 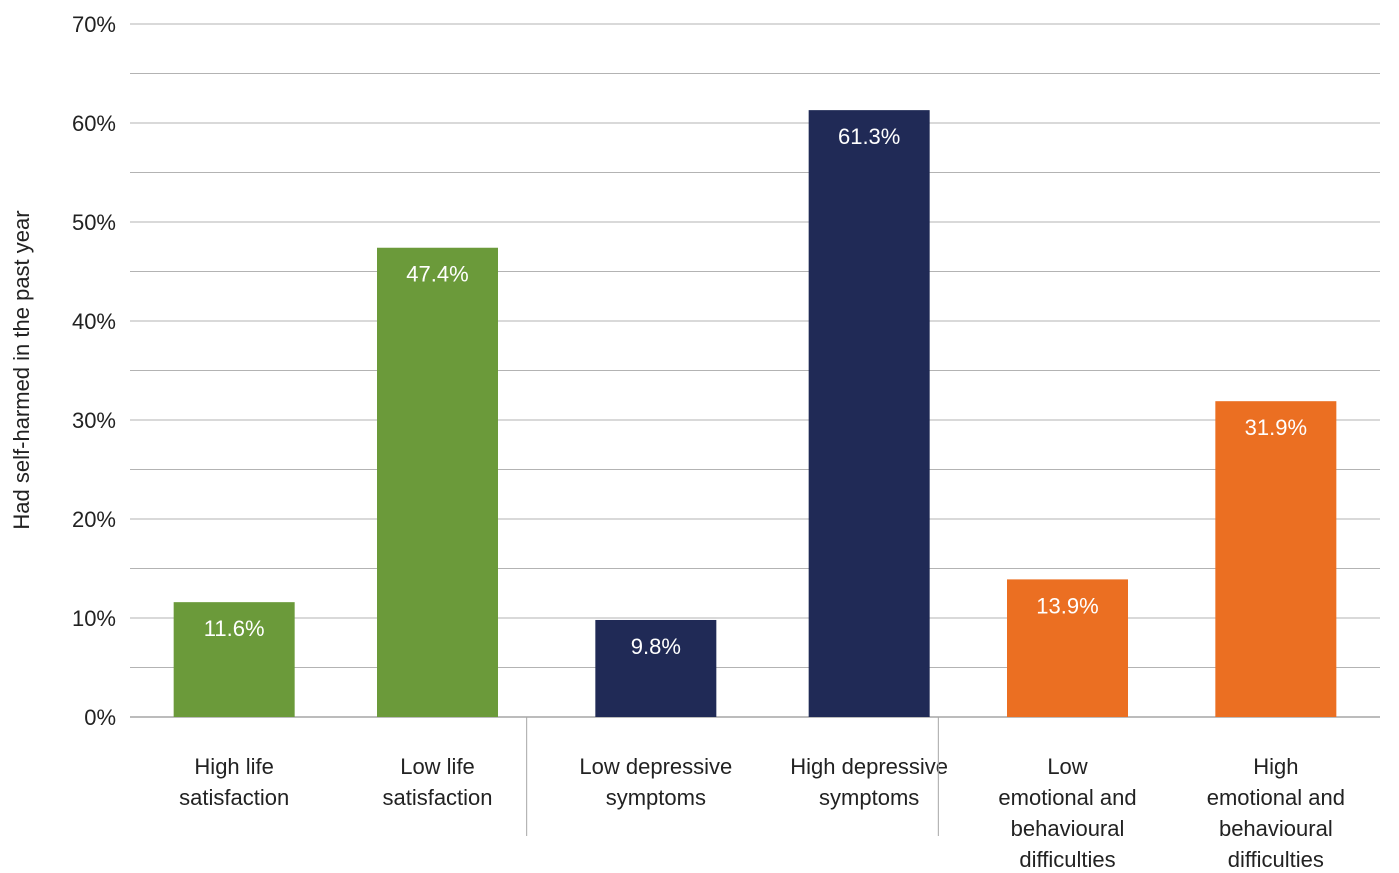 I want to click on data-label: 31.9%, so click(x=1276, y=427).